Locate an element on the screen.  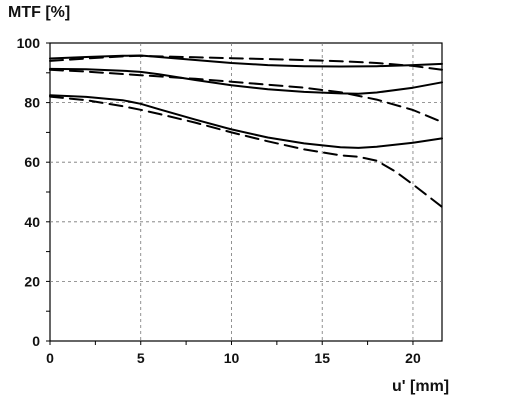
x-axis-label: u' [mm] is located at coordinates (421, 386).